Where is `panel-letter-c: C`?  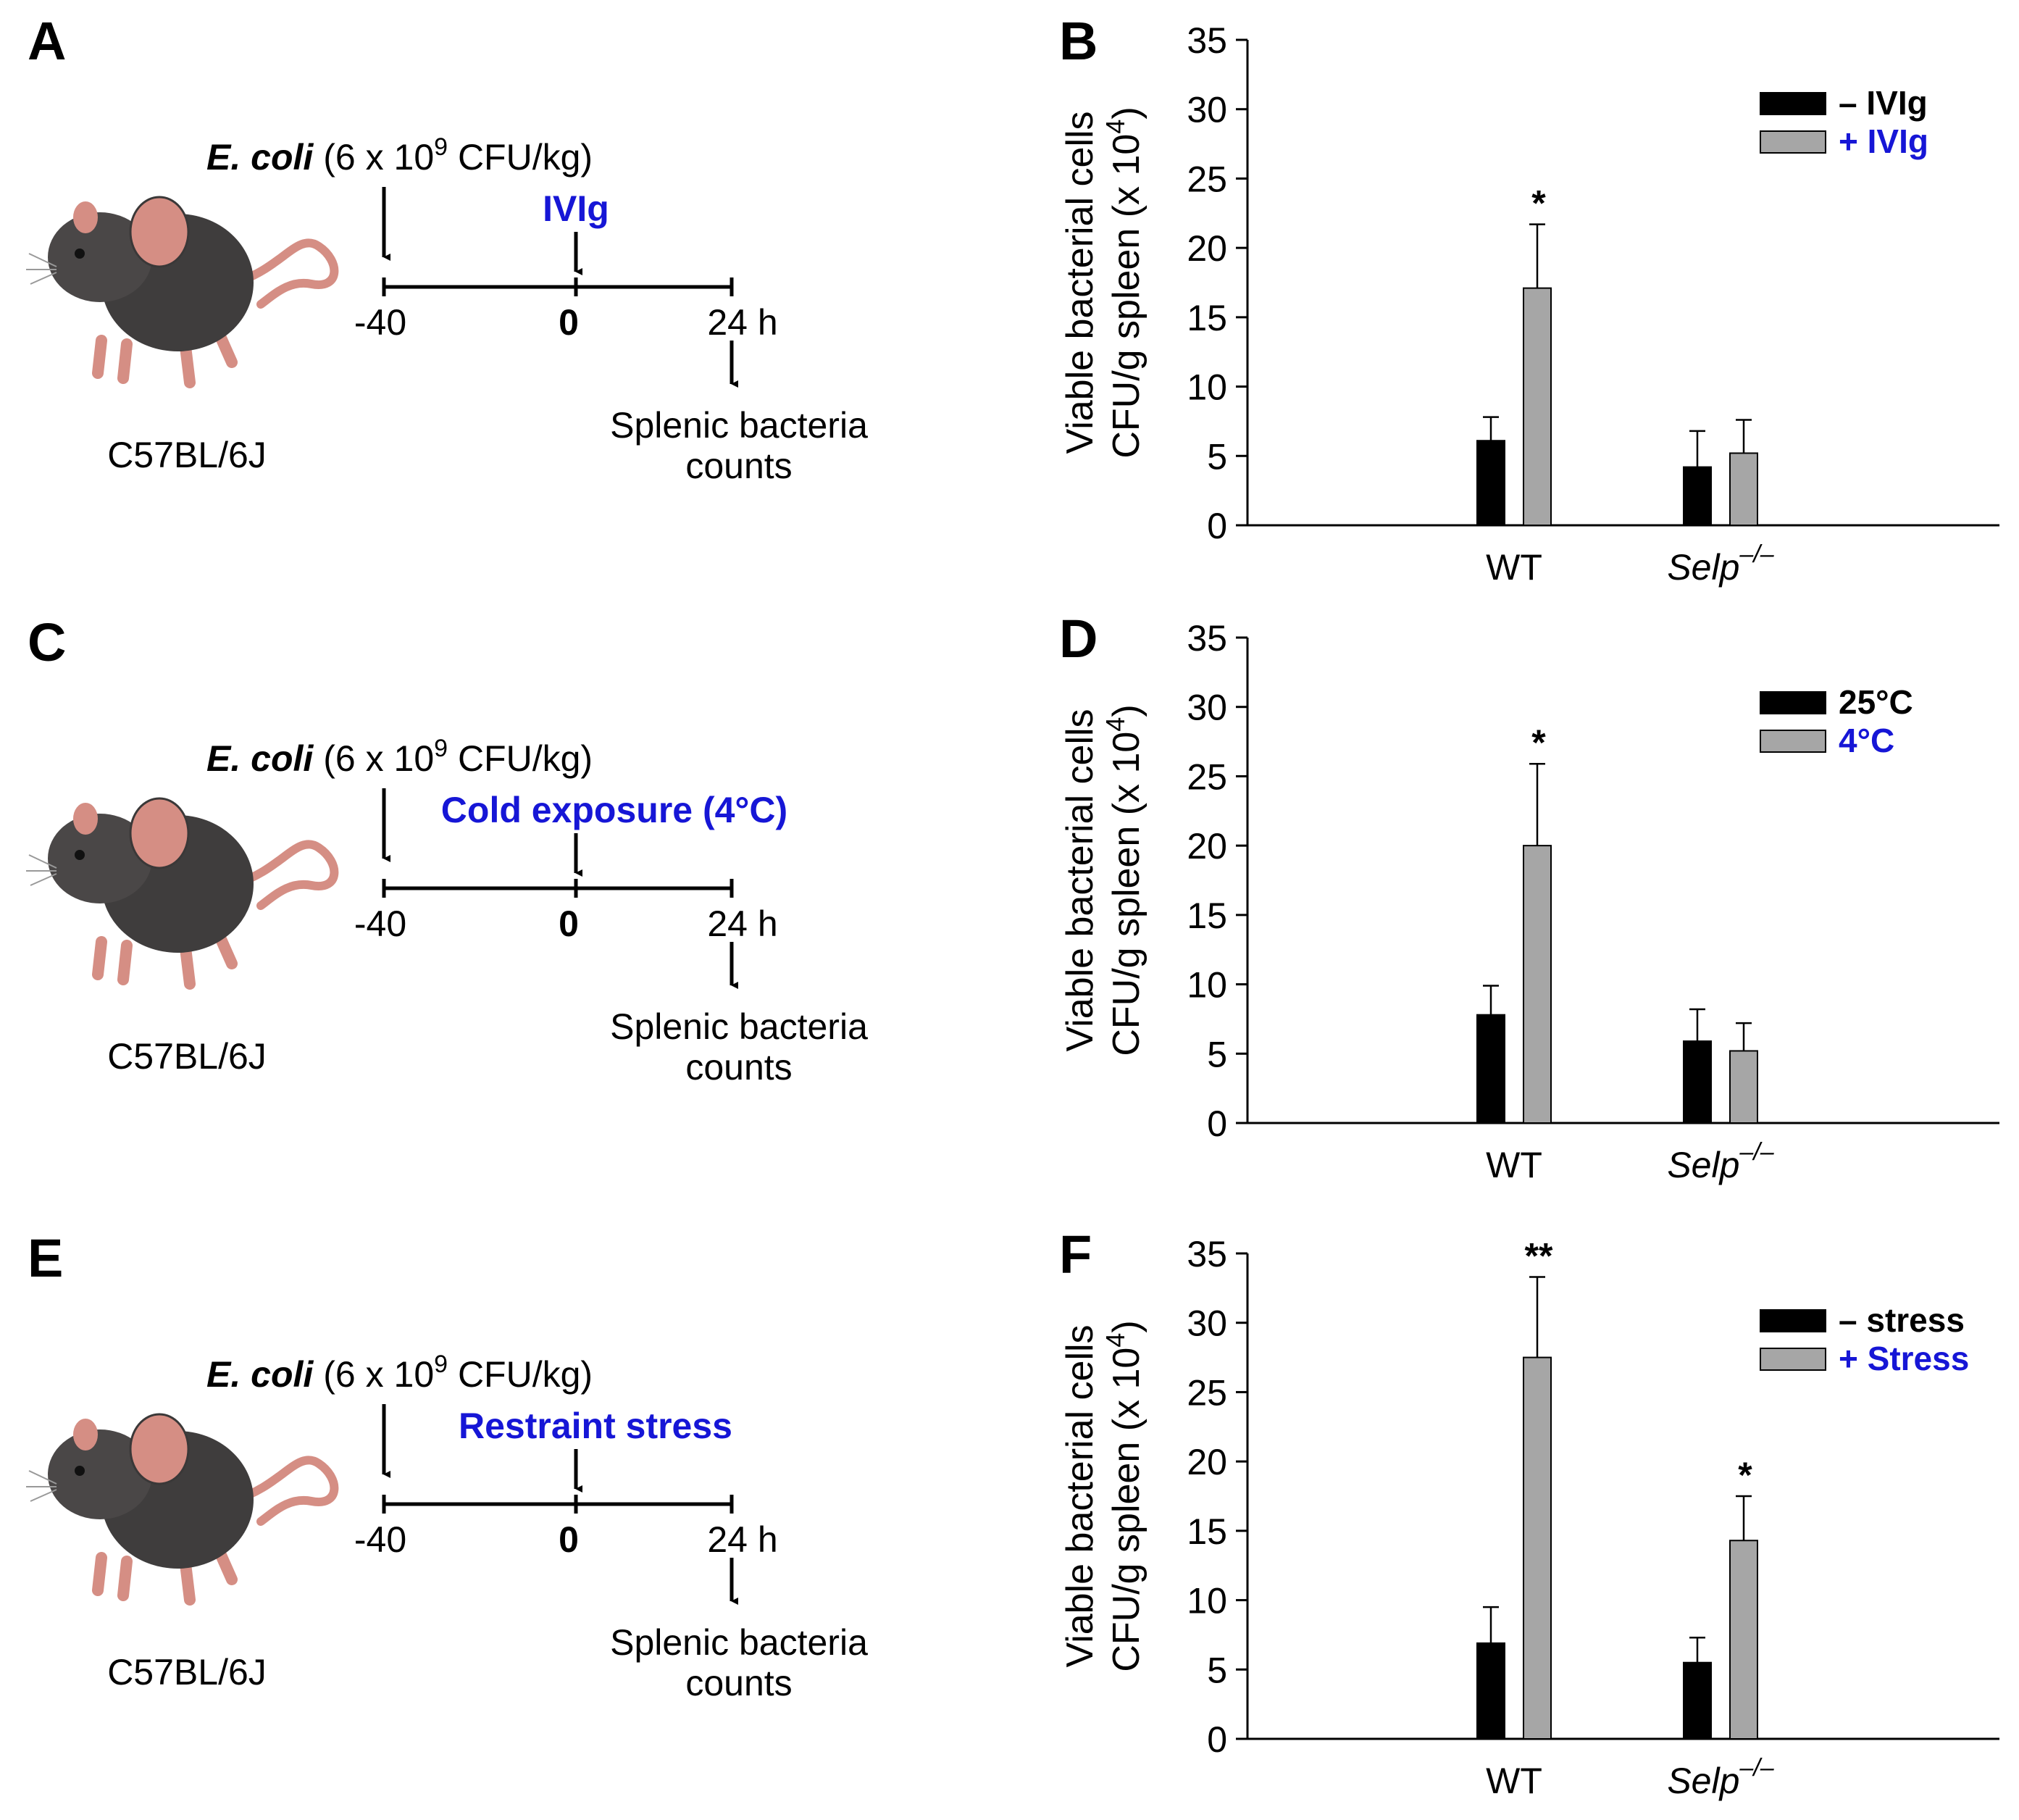
panel-letter-c: C is located at coordinates (47, 642).